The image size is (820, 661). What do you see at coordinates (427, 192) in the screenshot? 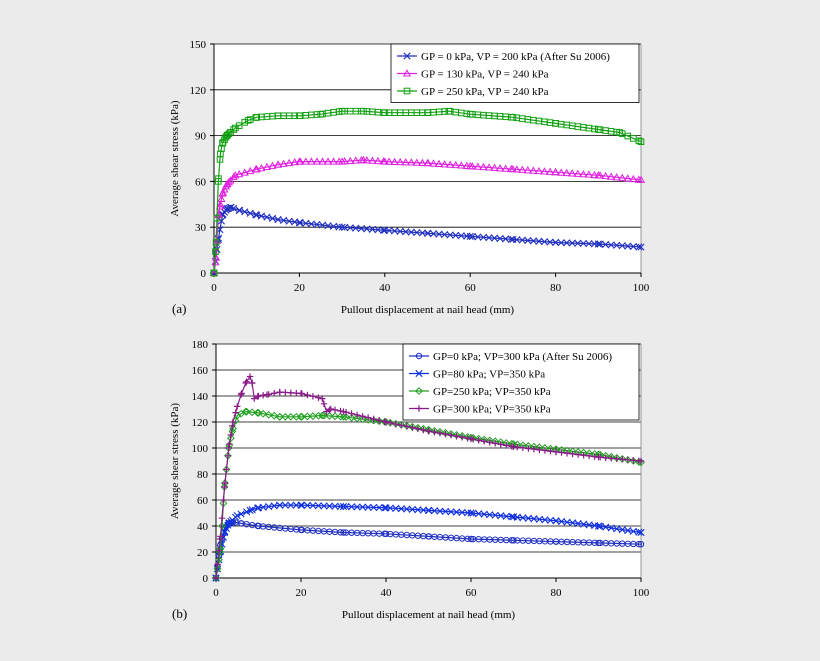
I see `series-line` at bounding box center [427, 192].